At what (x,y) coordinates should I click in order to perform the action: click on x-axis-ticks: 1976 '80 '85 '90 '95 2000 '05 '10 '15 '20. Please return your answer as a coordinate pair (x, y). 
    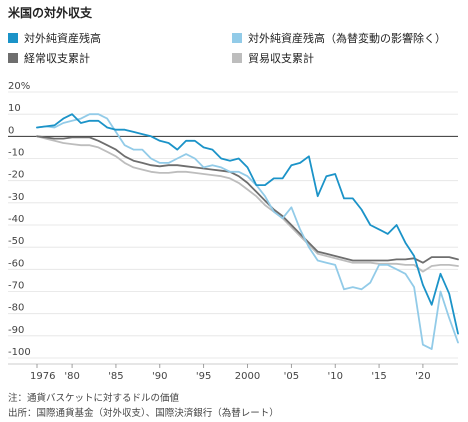
    Looking at the image, I should click on (233, 372).